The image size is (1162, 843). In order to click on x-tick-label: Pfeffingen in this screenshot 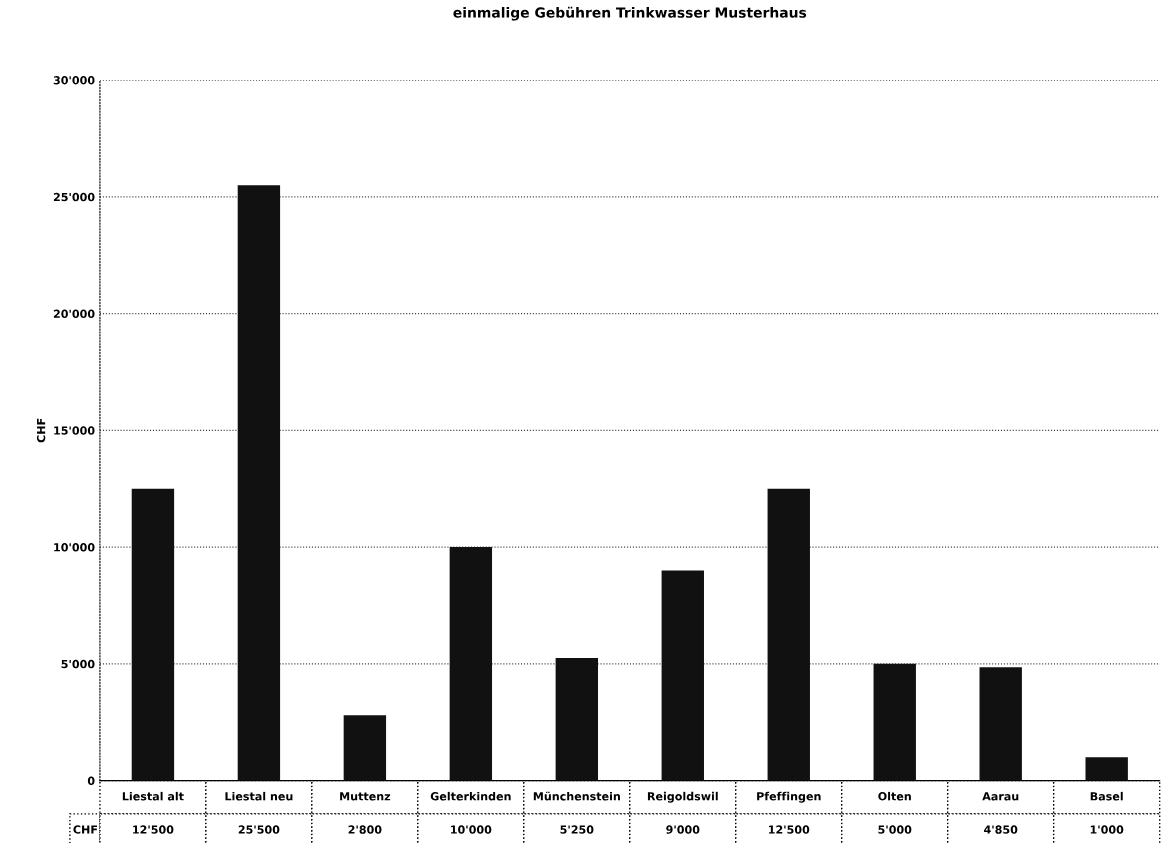, I will do `click(789, 797)`.